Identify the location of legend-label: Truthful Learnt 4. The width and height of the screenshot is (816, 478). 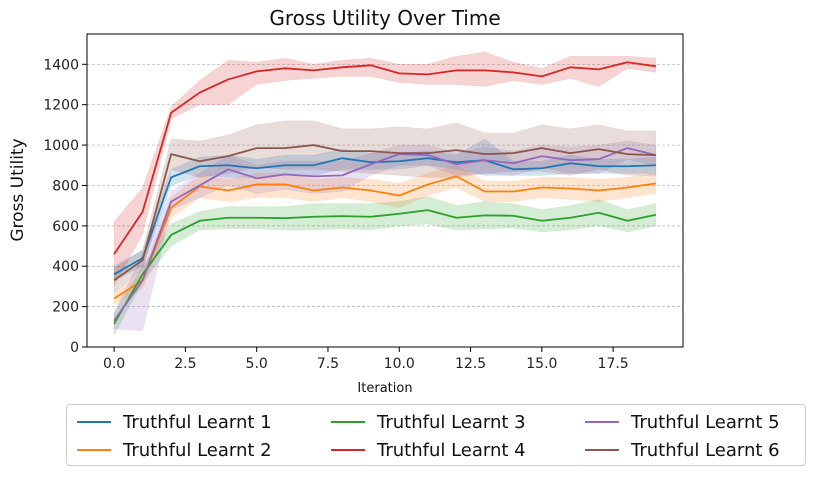
(451, 450).